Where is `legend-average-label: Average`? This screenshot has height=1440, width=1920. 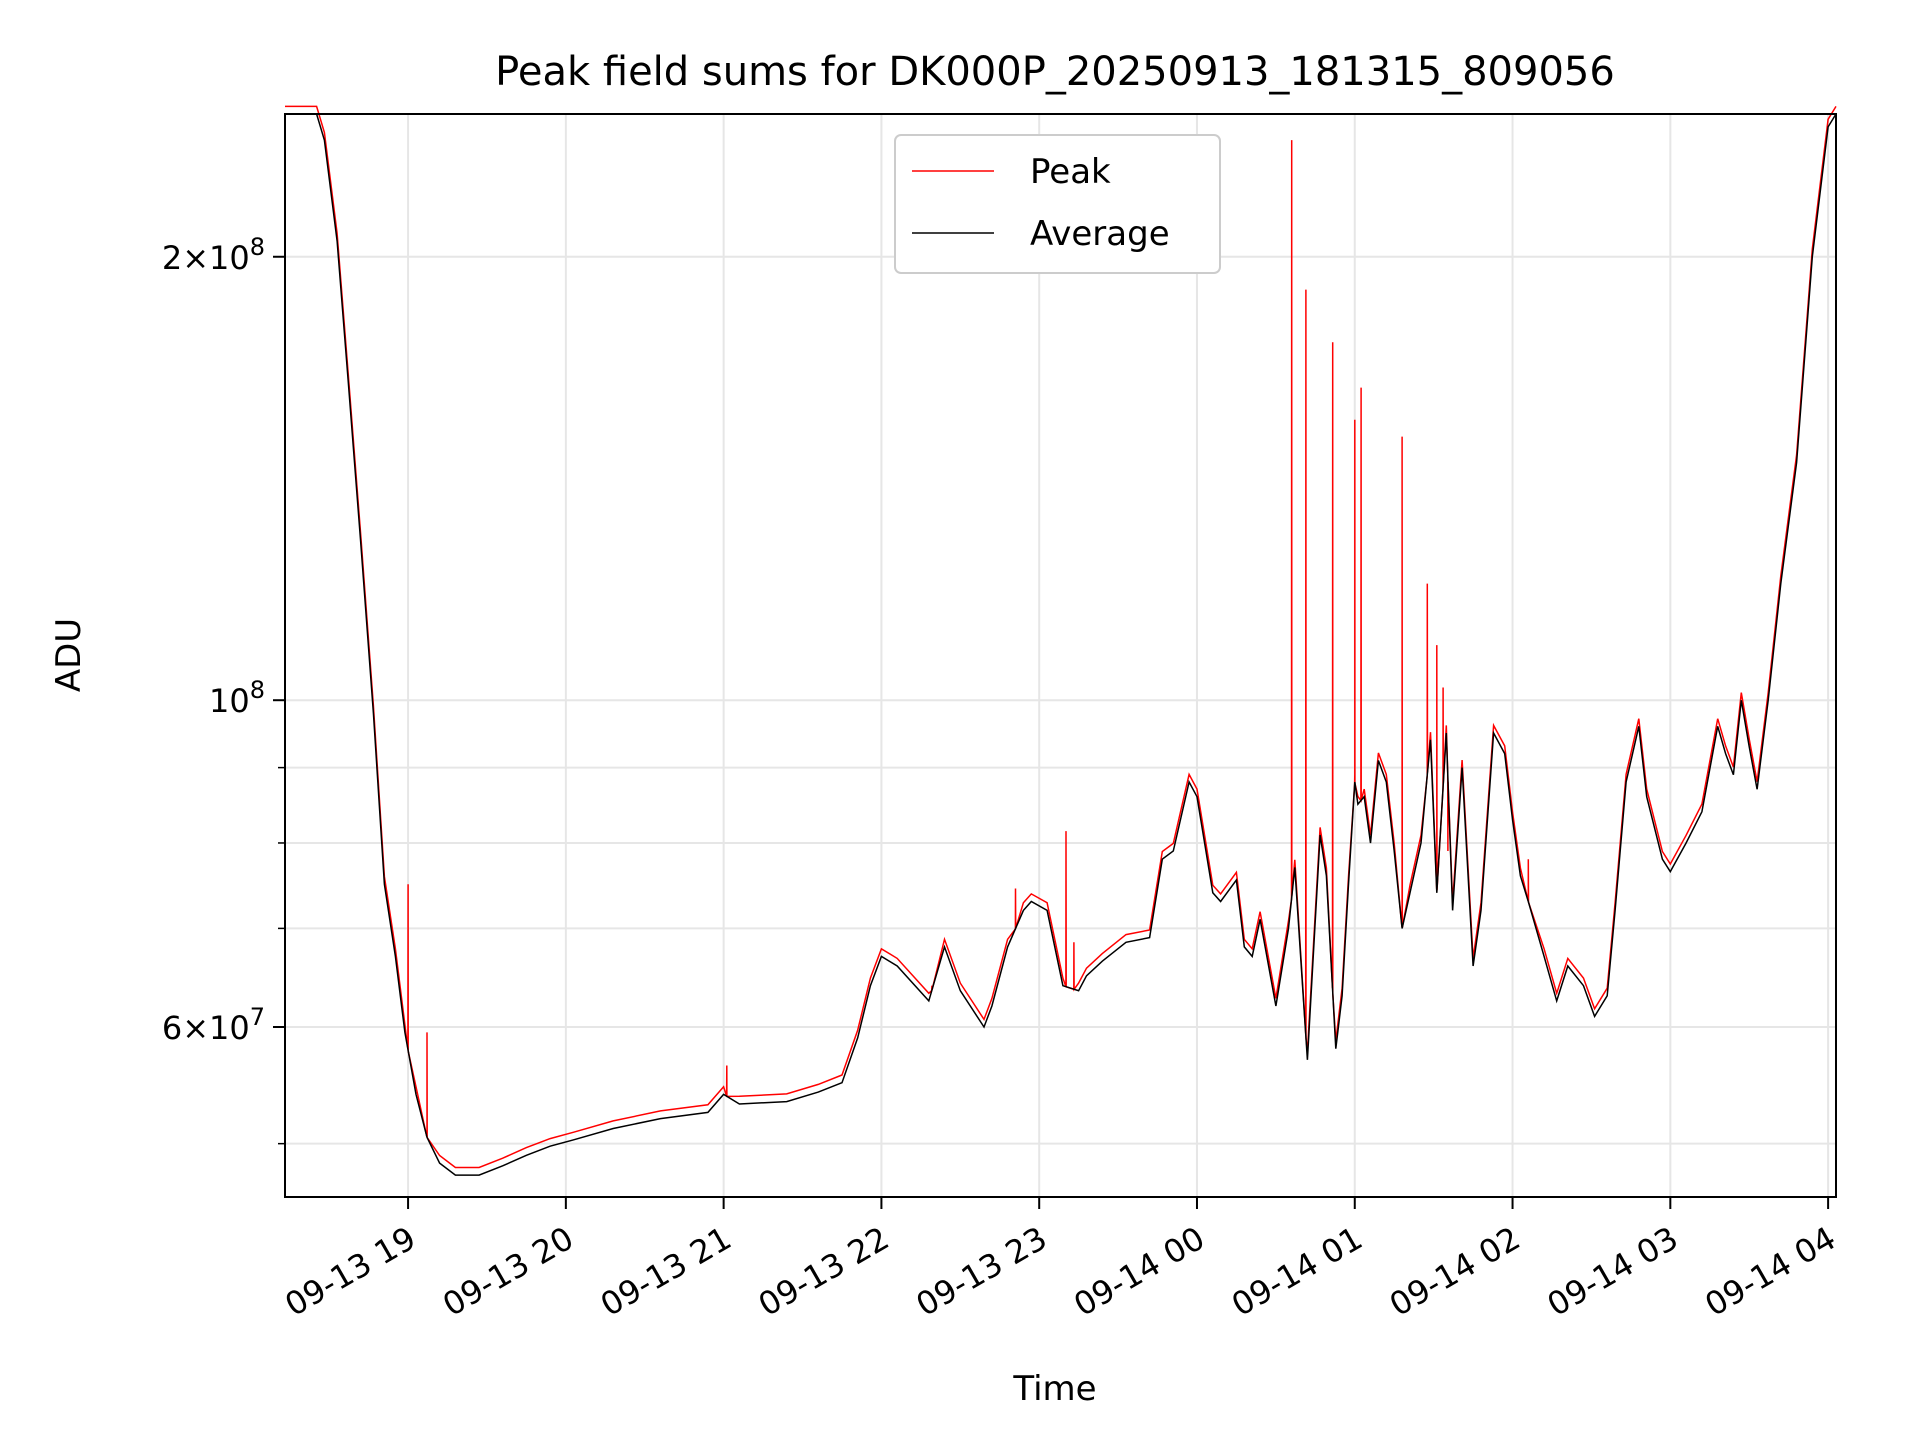
legend-average-label: Average is located at coordinates (1100, 234).